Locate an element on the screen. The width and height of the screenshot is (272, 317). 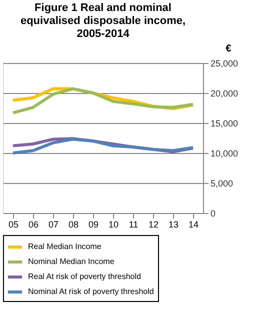
y-tick-label: 15,000 is located at coordinates (224, 123).